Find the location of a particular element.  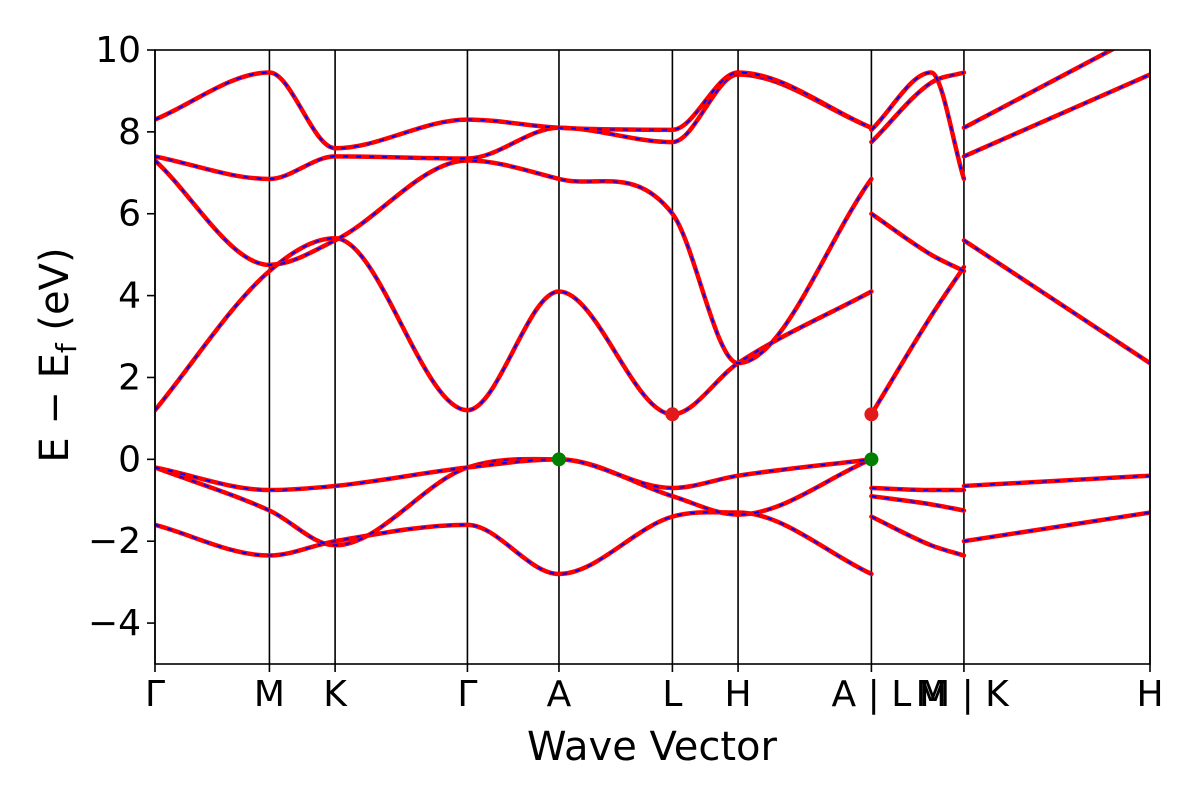

y-axis-title-main: E − E is located at coordinates (55, 408).